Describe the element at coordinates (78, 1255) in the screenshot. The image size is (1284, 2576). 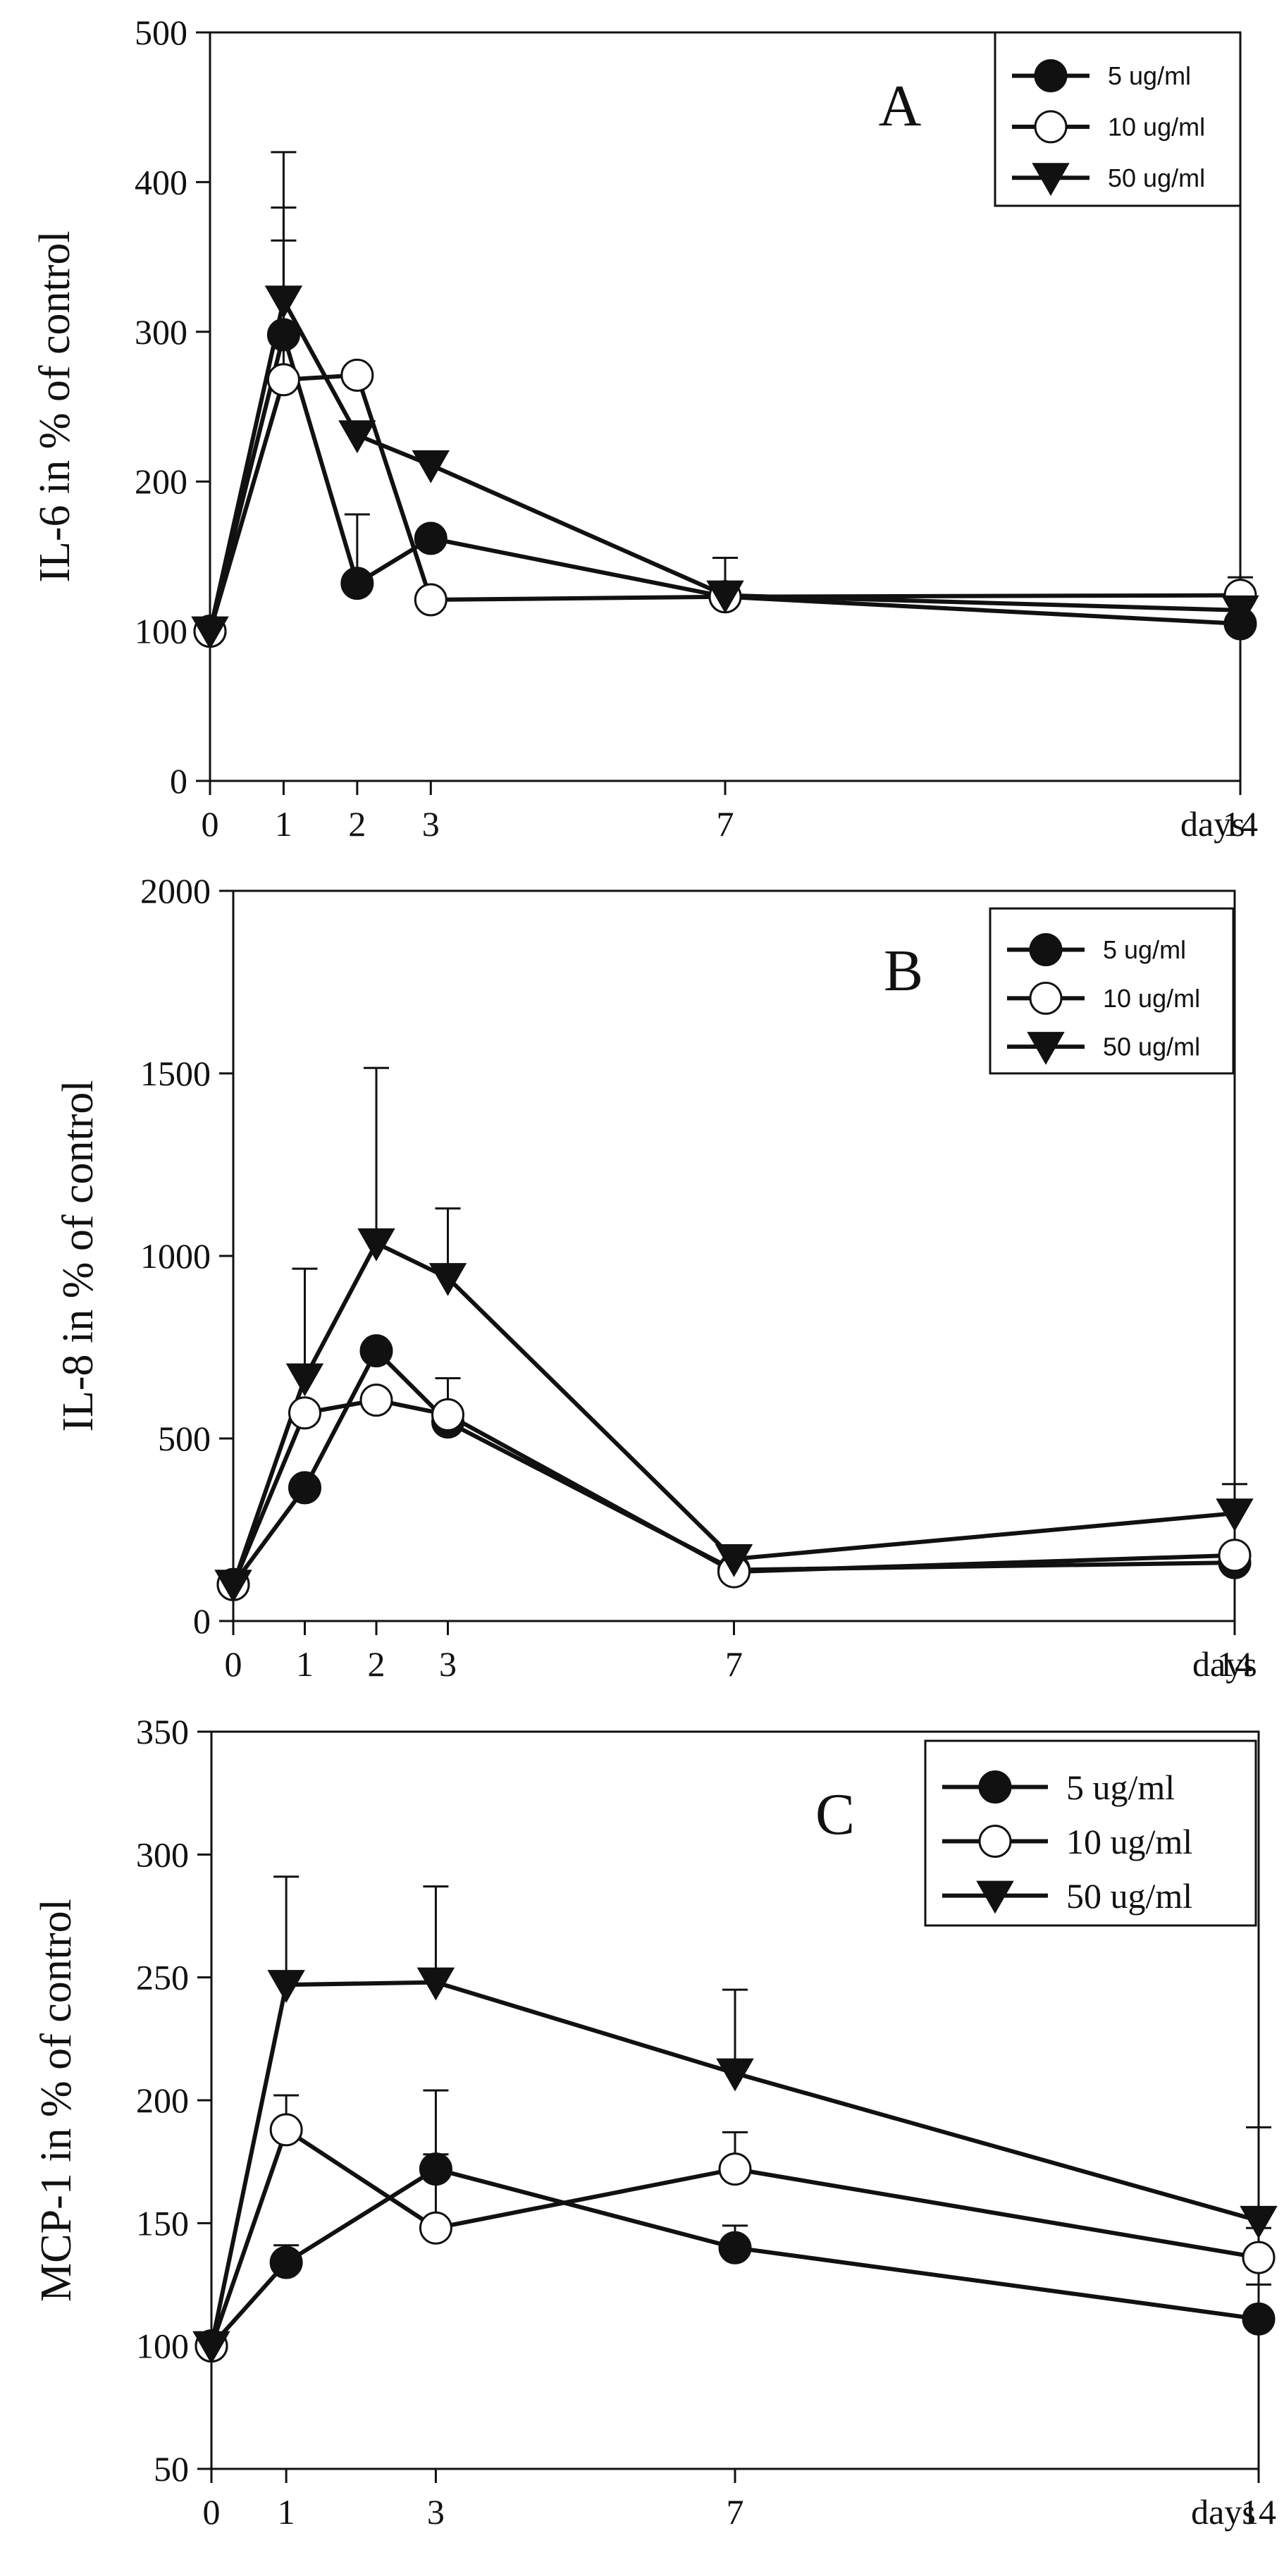
I see `y-axis-label: IL-8 in % of control` at that location.